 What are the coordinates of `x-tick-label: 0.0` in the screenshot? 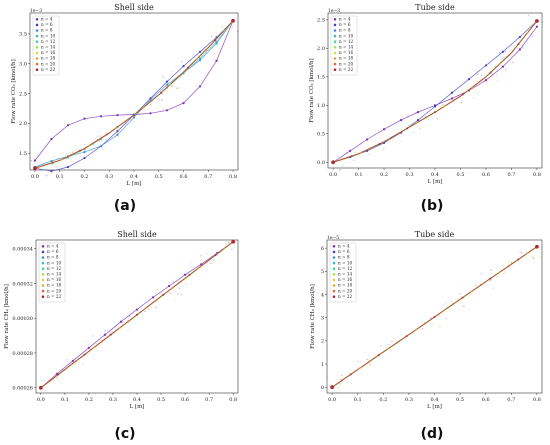 It's located at (35, 177).